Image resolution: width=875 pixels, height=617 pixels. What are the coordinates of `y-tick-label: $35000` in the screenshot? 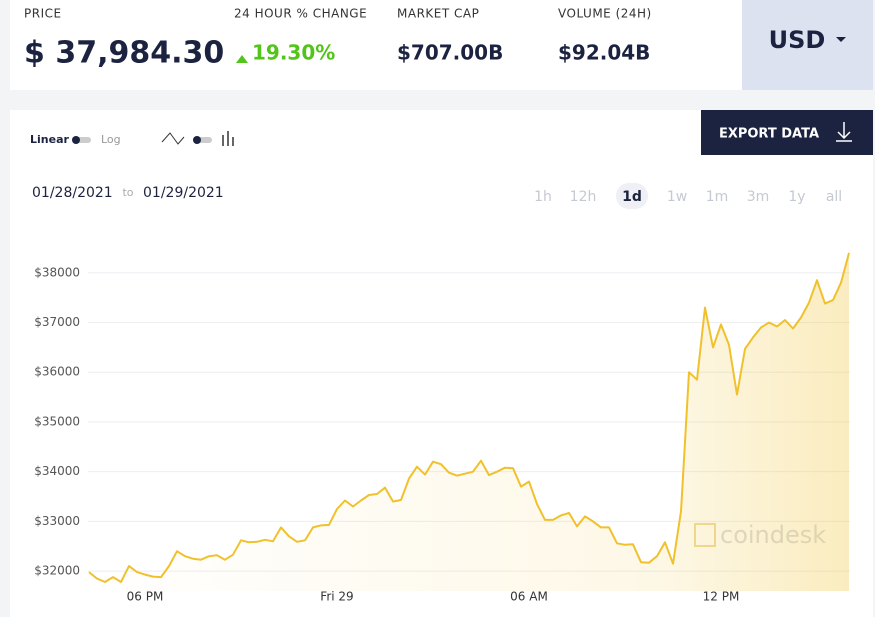 It's located at (57, 421).